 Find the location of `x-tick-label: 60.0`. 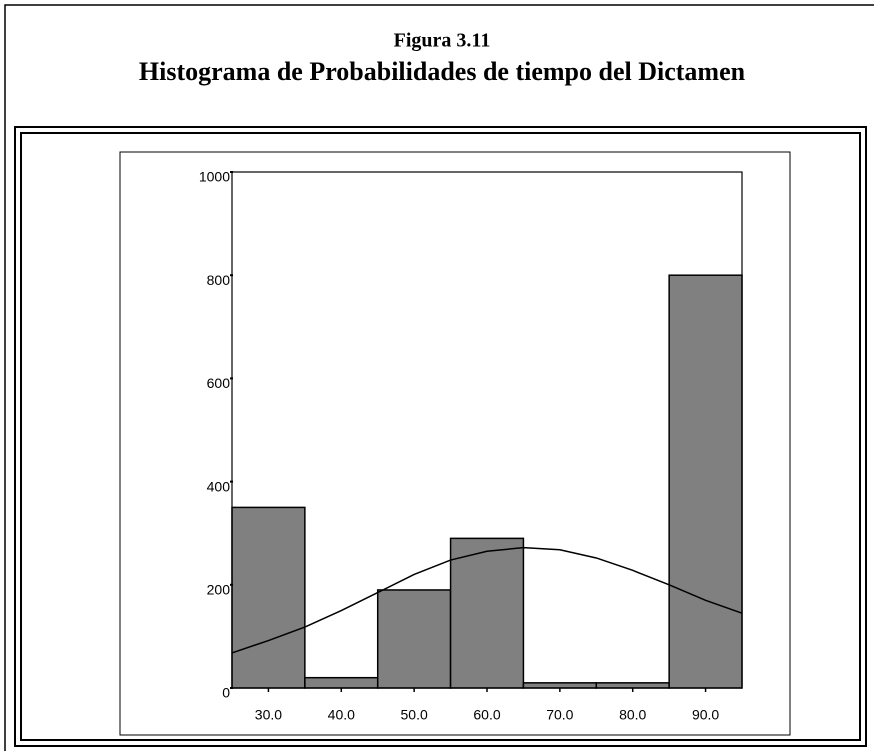

x-tick-label: 60.0 is located at coordinates (486, 715).